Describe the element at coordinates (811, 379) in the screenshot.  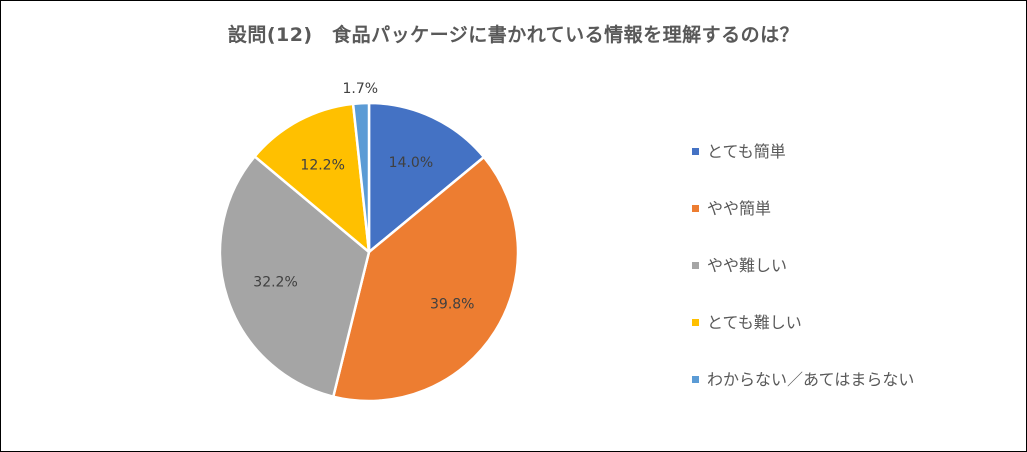
I see `legend-label: わからない／あてはまらない` at that location.